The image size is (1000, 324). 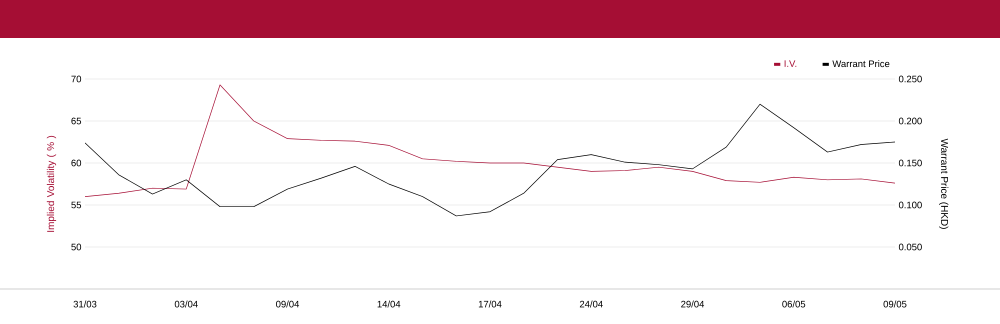 What do you see at coordinates (76, 247) in the screenshot?
I see `y-tick-label: 50` at bounding box center [76, 247].